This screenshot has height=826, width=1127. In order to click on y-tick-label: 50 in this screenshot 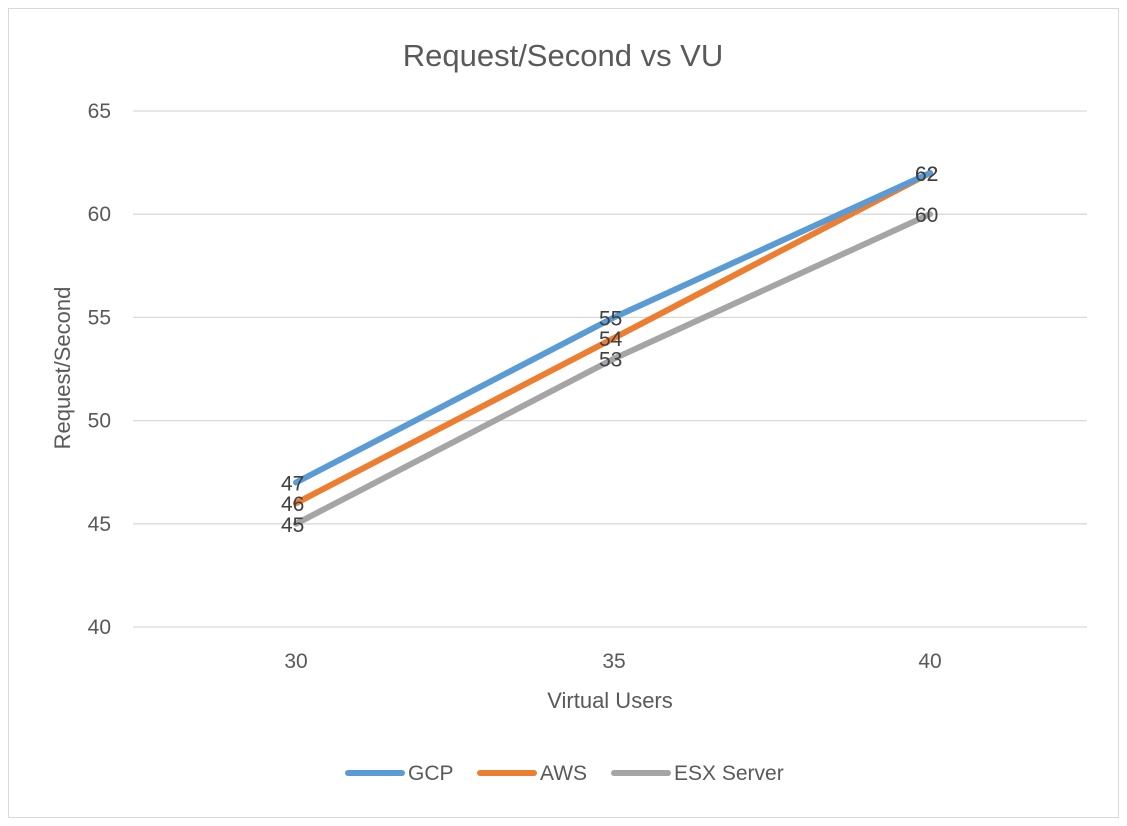, I will do `click(99, 421)`.